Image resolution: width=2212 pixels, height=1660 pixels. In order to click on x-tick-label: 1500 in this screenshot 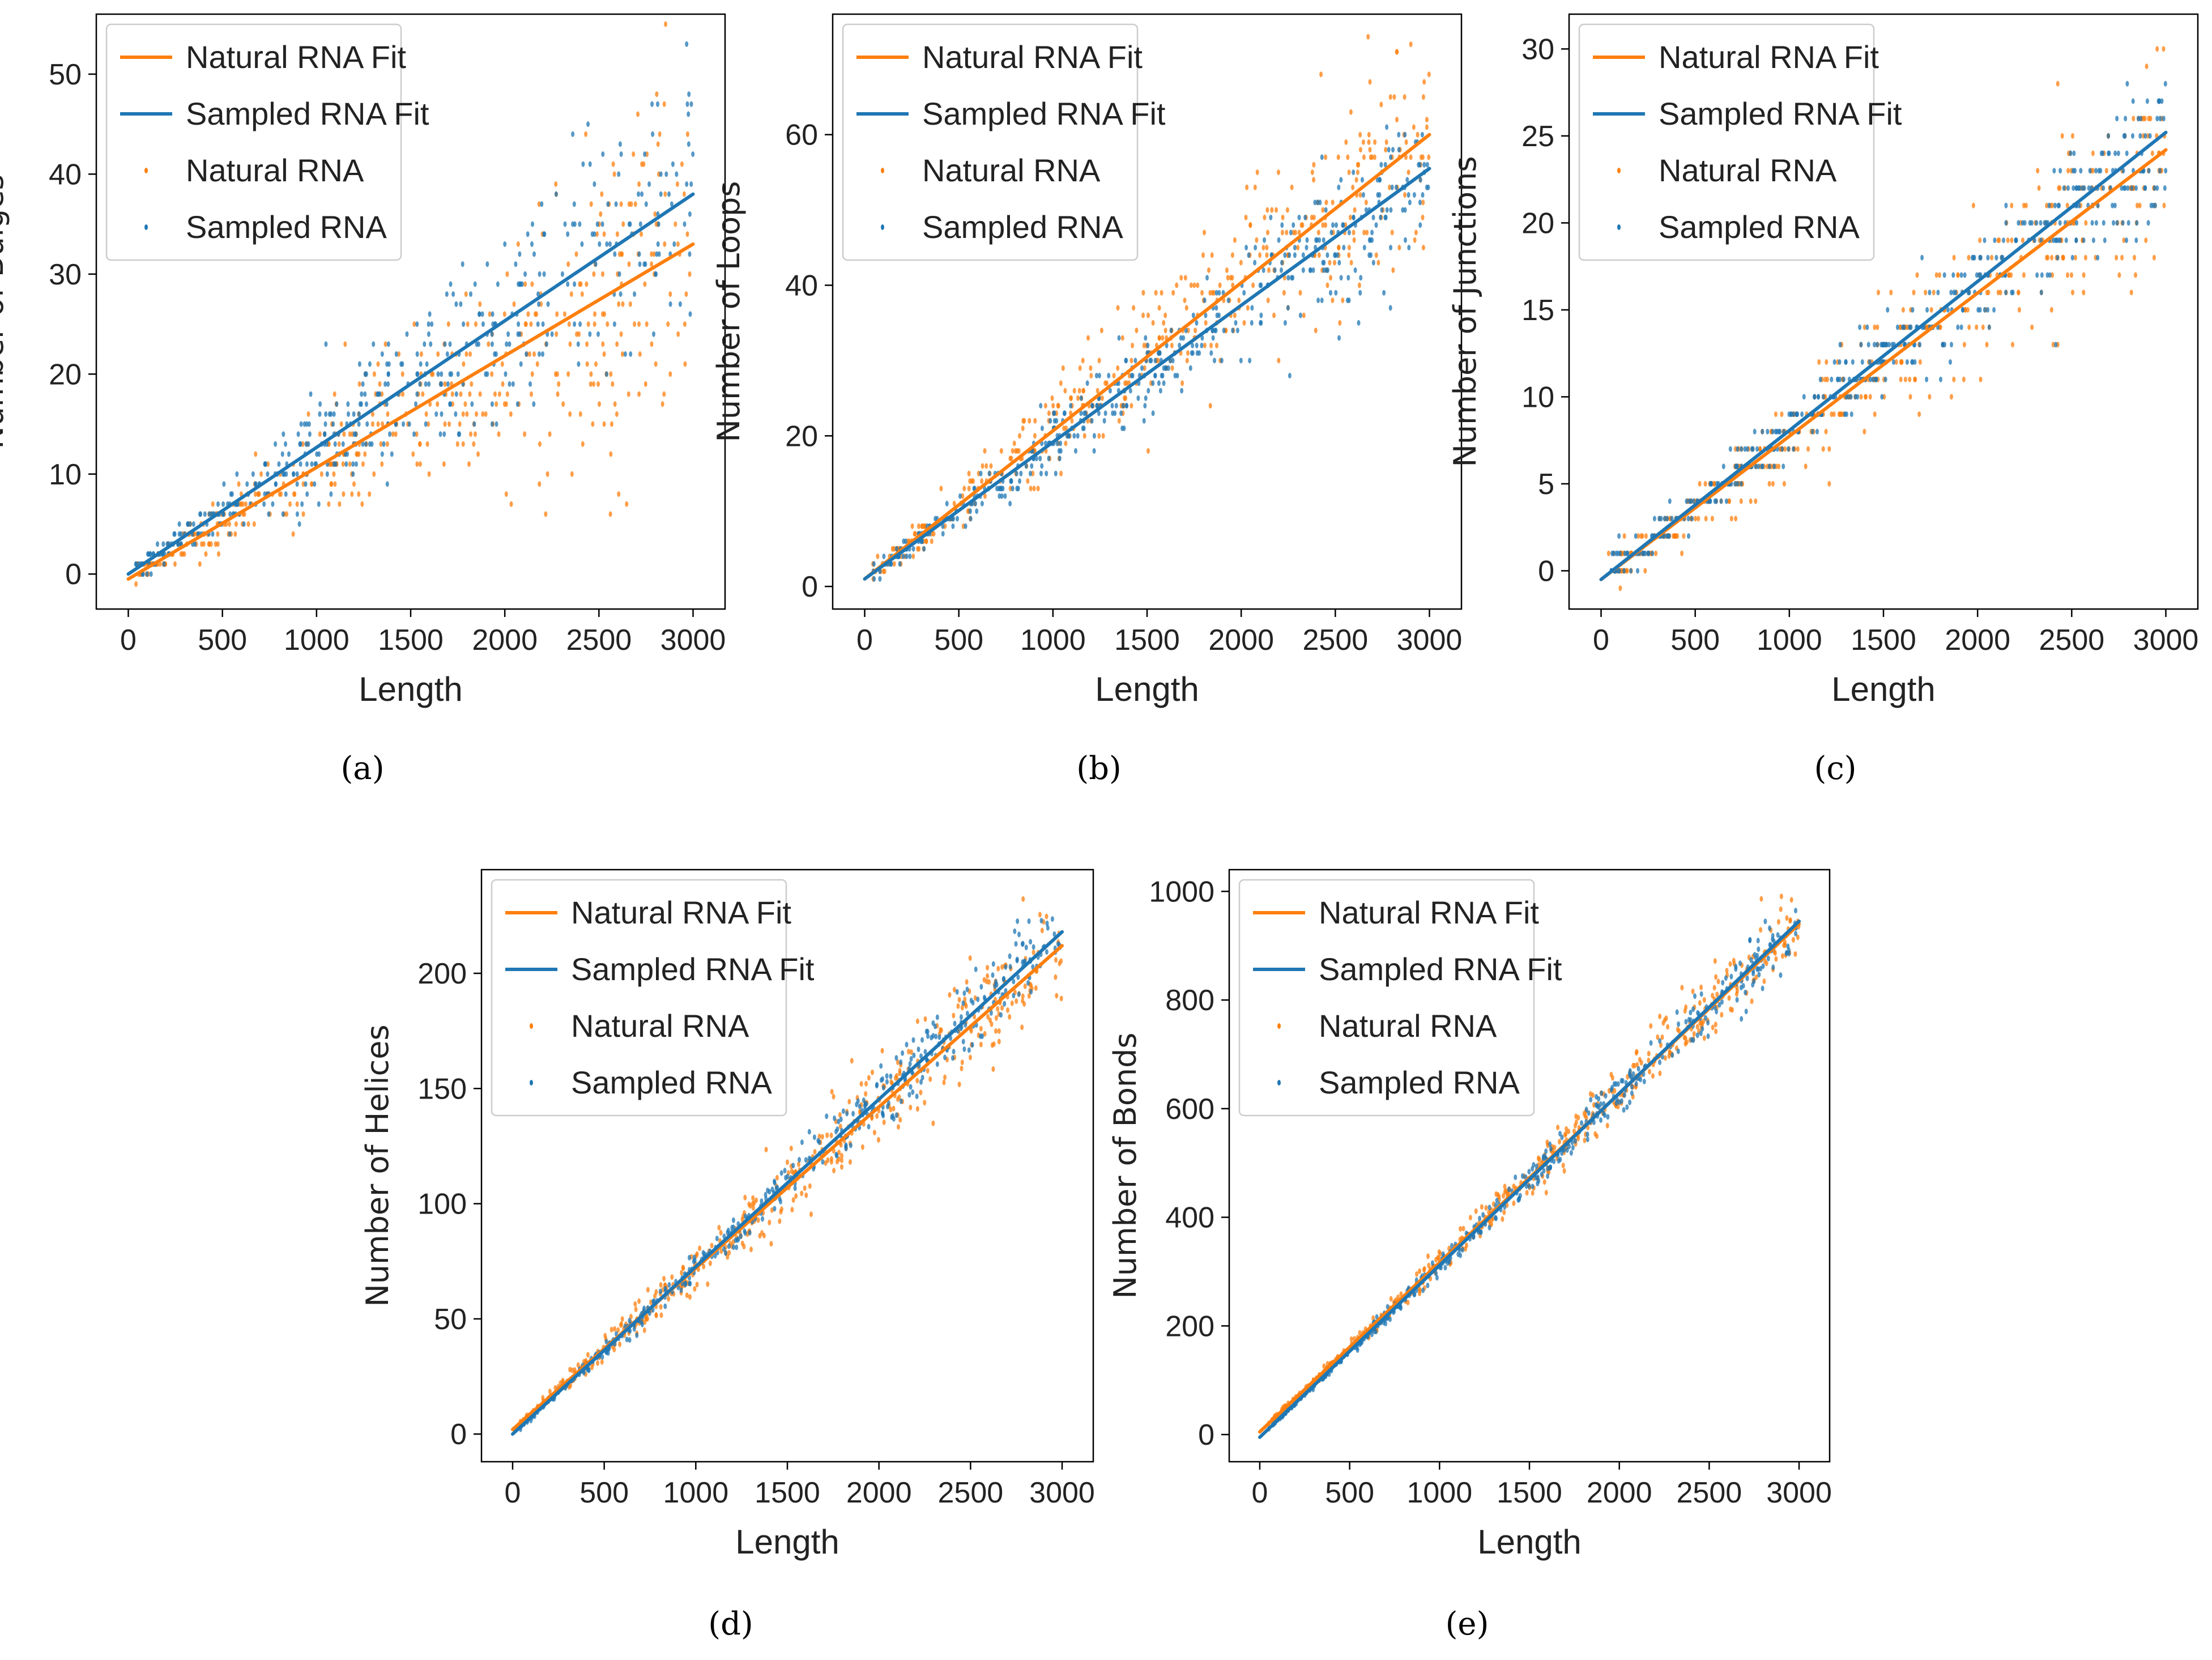, I will do `click(411, 640)`.